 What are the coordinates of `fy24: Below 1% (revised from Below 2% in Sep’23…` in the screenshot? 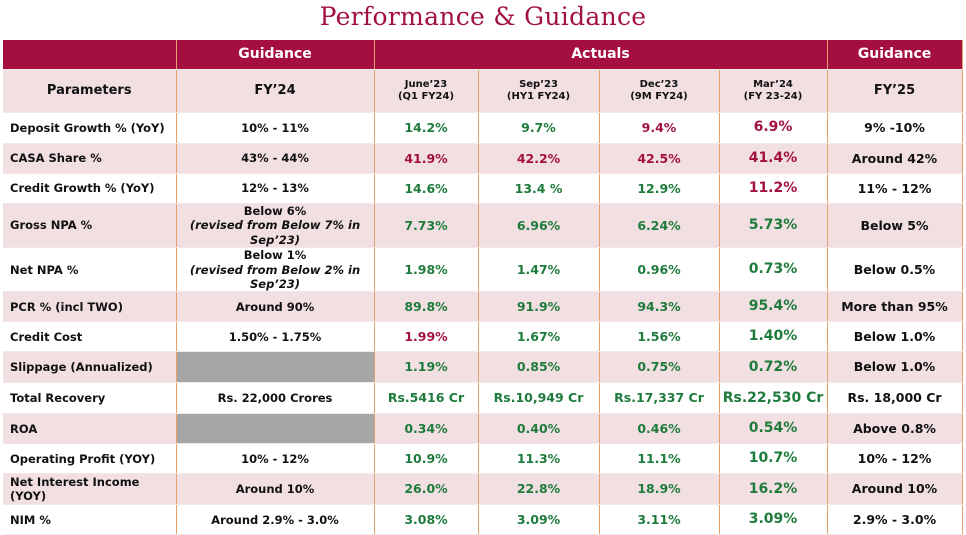 It's located at (275, 270).